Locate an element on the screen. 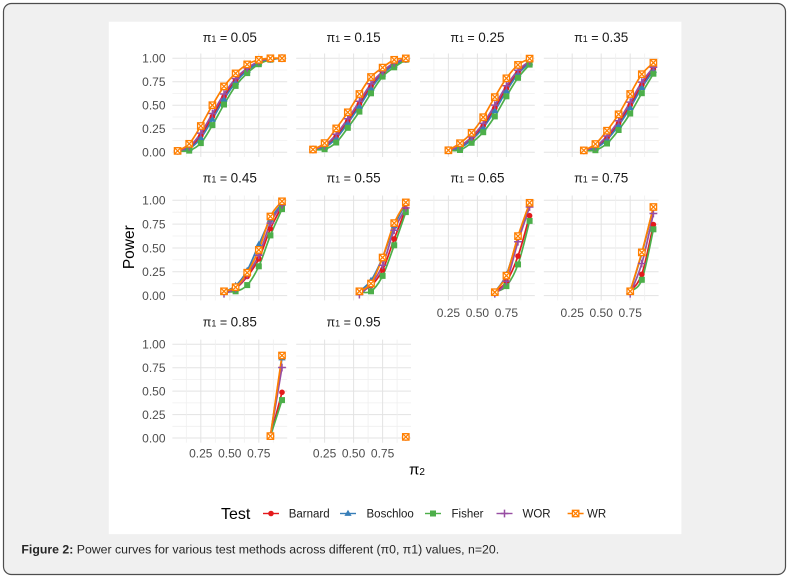 This screenshot has width=795, height=578. svg-text: π1 = 0.65 is located at coordinates (477, 177).